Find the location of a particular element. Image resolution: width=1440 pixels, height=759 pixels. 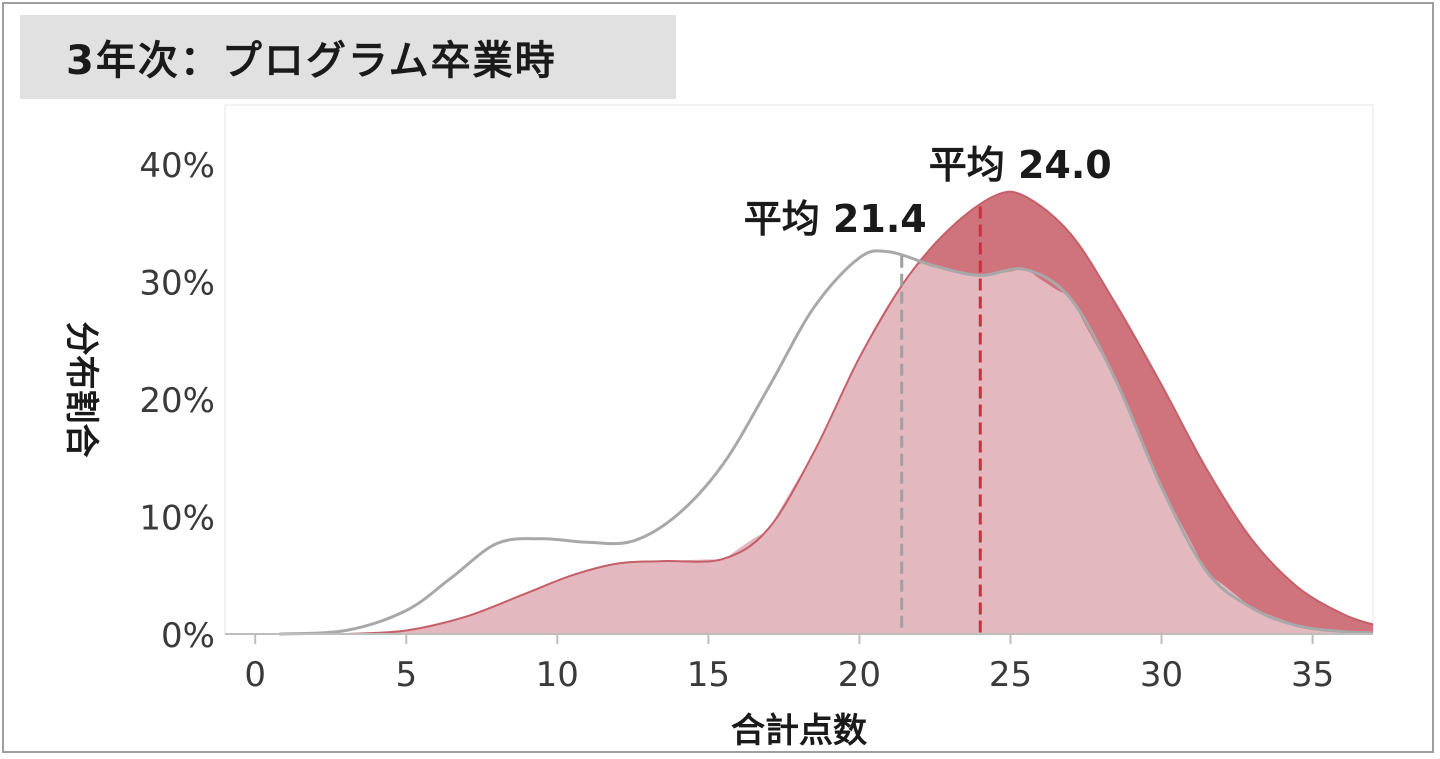

y-tick-label: 30% is located at coordinates (177, 283).